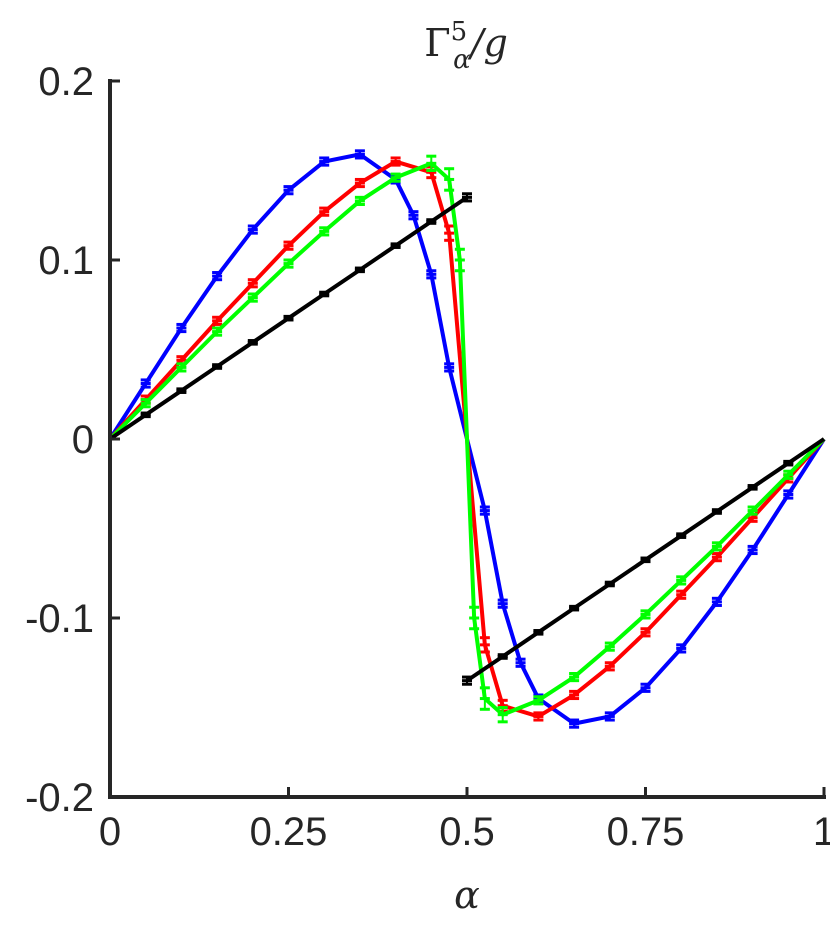 The image size is (830, 927). What do you see at coordinates (66, 261) in the screenshot?
I see `y-tick-label: 0.1` at bounding box center [66, 261].